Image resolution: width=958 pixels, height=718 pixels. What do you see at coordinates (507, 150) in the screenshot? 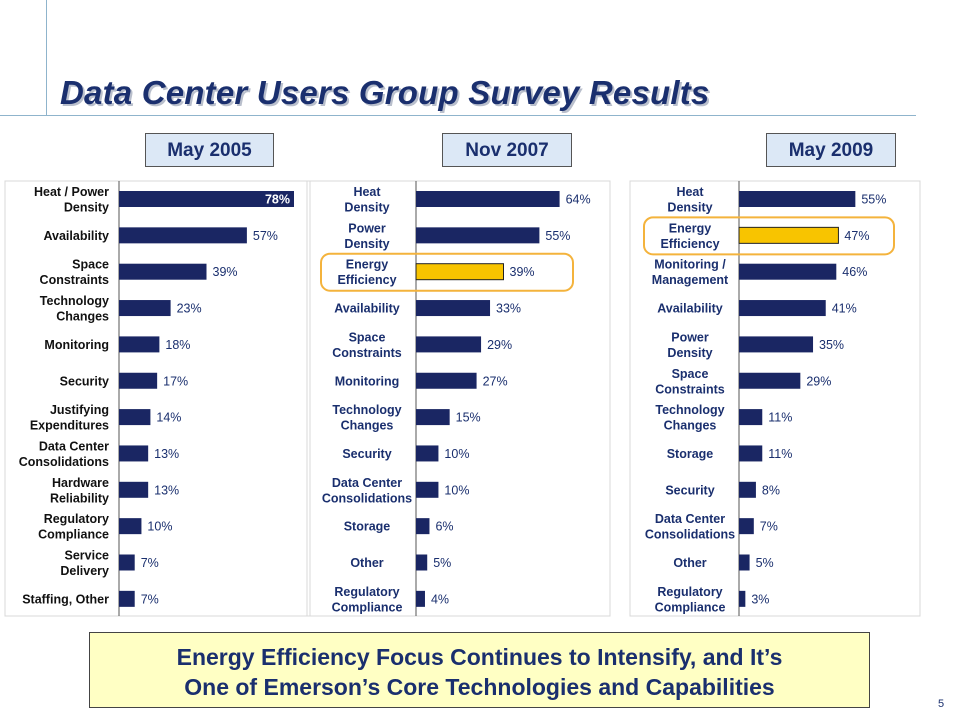
I see `period-label-nov-2007: Nov 2007` at bounding box center [507, 150].